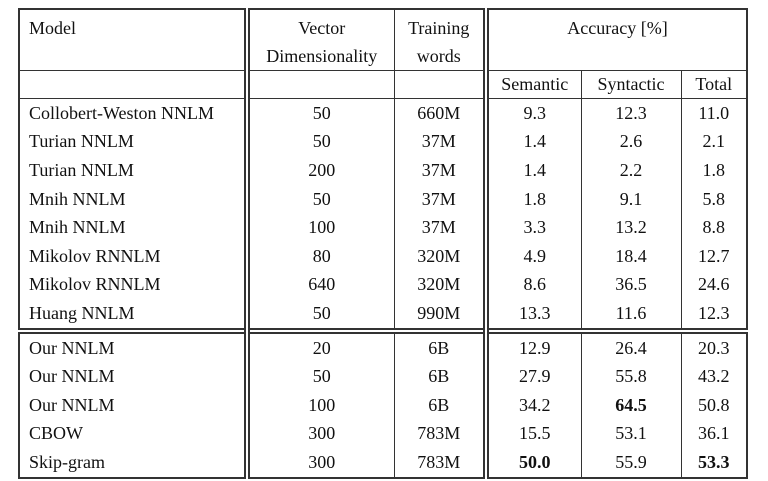 This screenshot has width=768, height=481. Describe the element at coordinates (383, 463) in the screenshot. I see `table-row: Skip-gram 300 783M 50.0 55.9 53.3` at that location.